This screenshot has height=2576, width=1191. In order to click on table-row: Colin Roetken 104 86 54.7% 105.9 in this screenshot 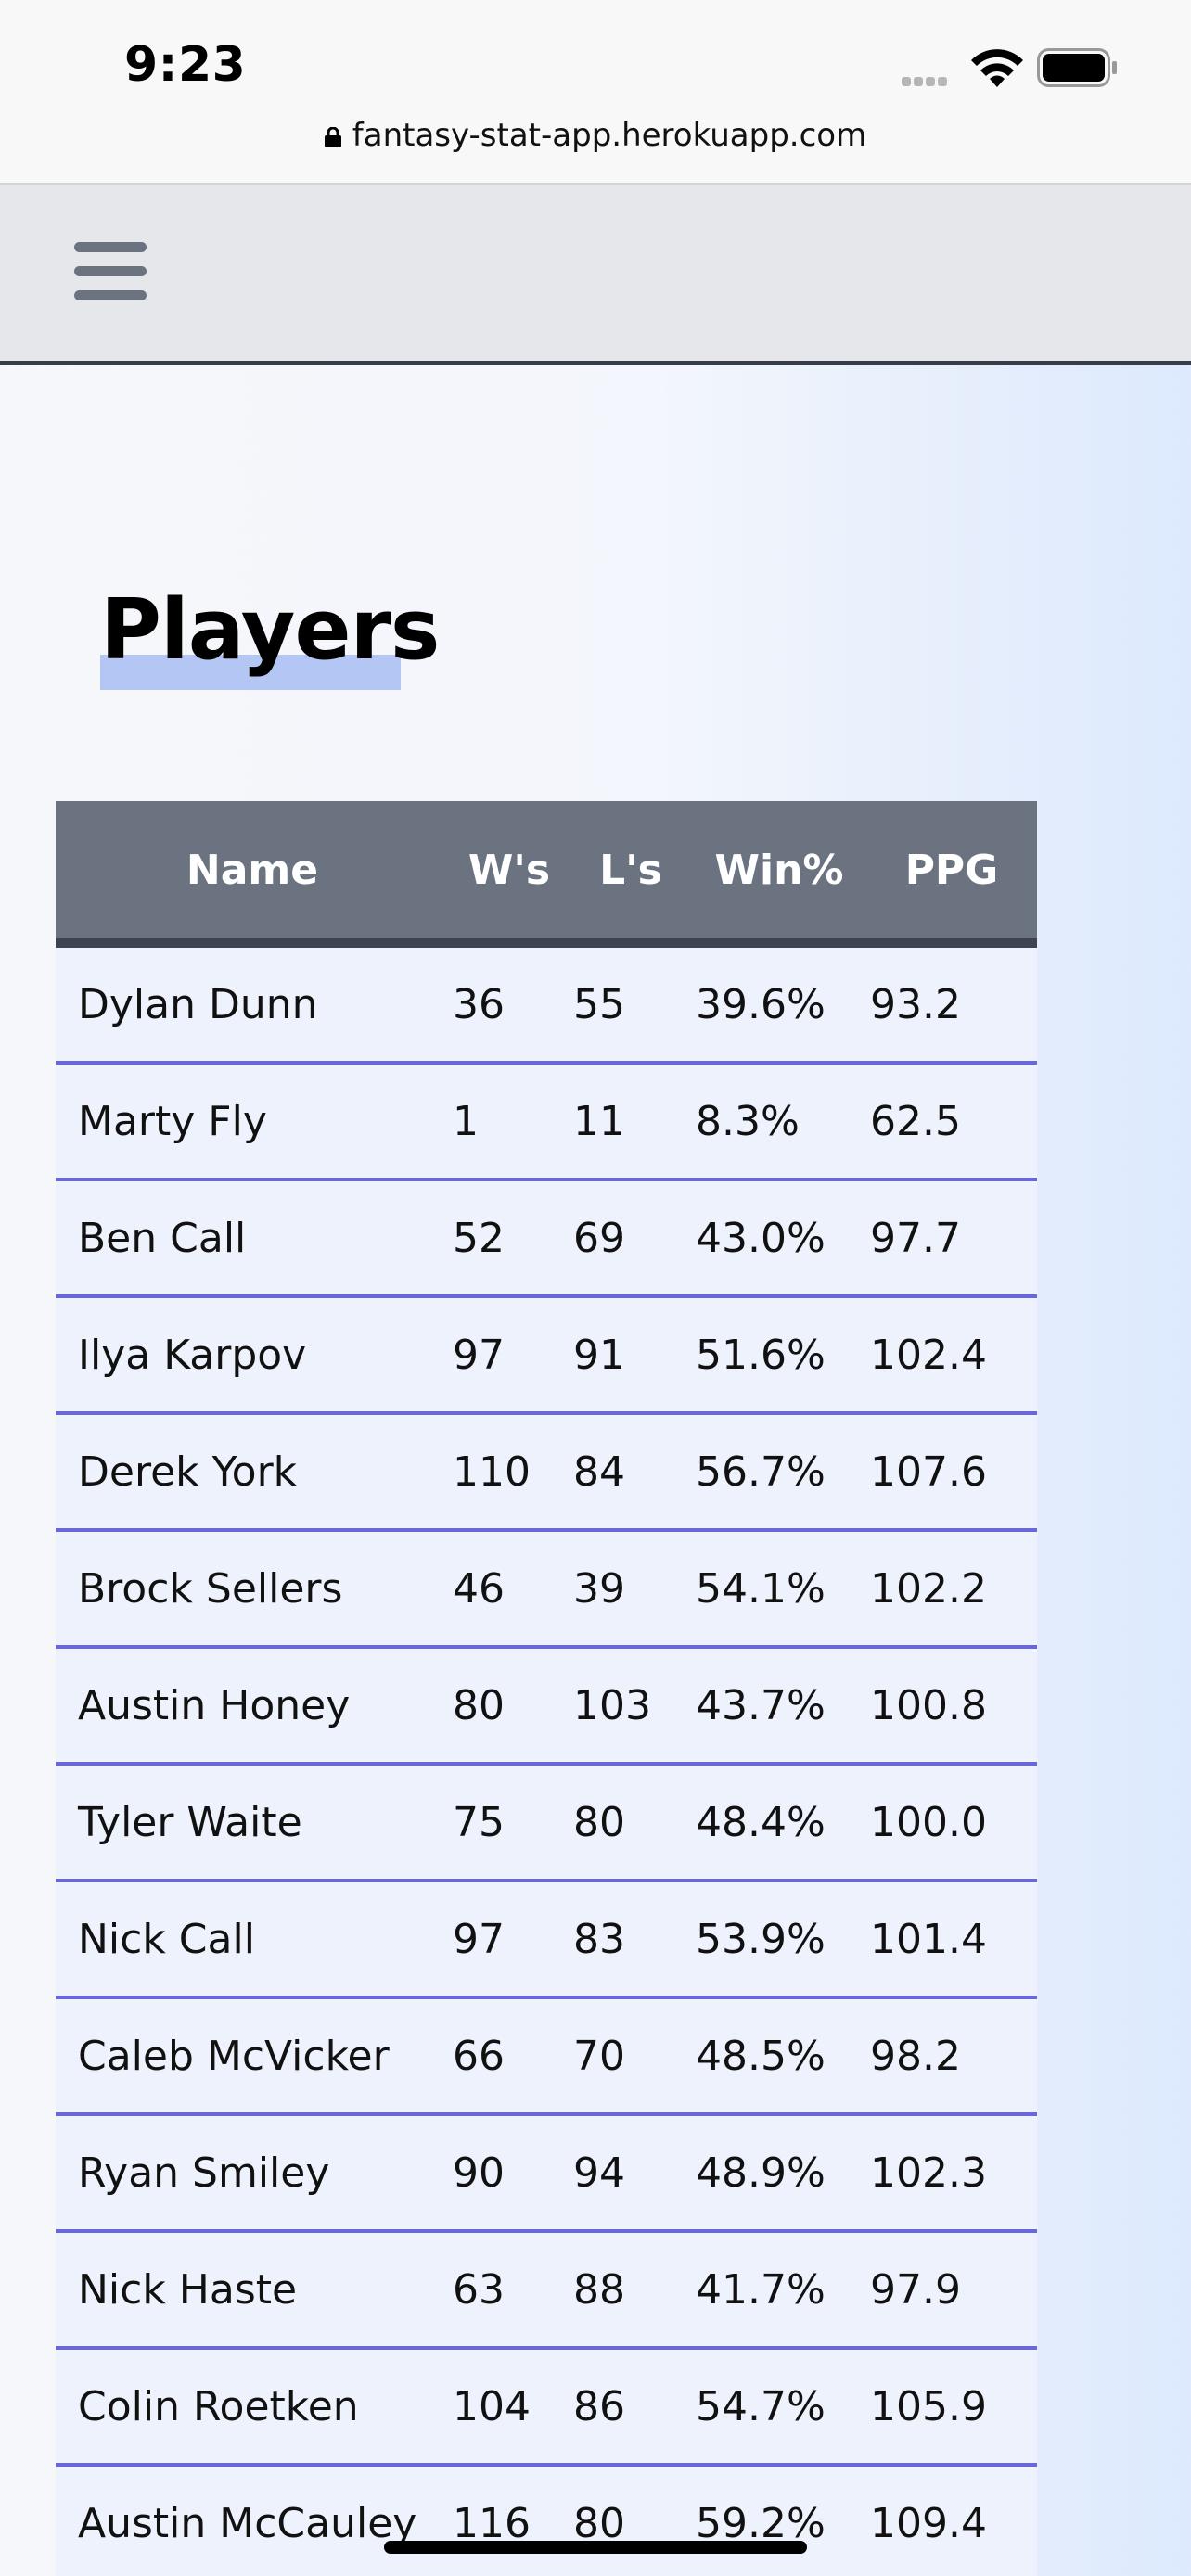, I will do `click(546, 2407)`.